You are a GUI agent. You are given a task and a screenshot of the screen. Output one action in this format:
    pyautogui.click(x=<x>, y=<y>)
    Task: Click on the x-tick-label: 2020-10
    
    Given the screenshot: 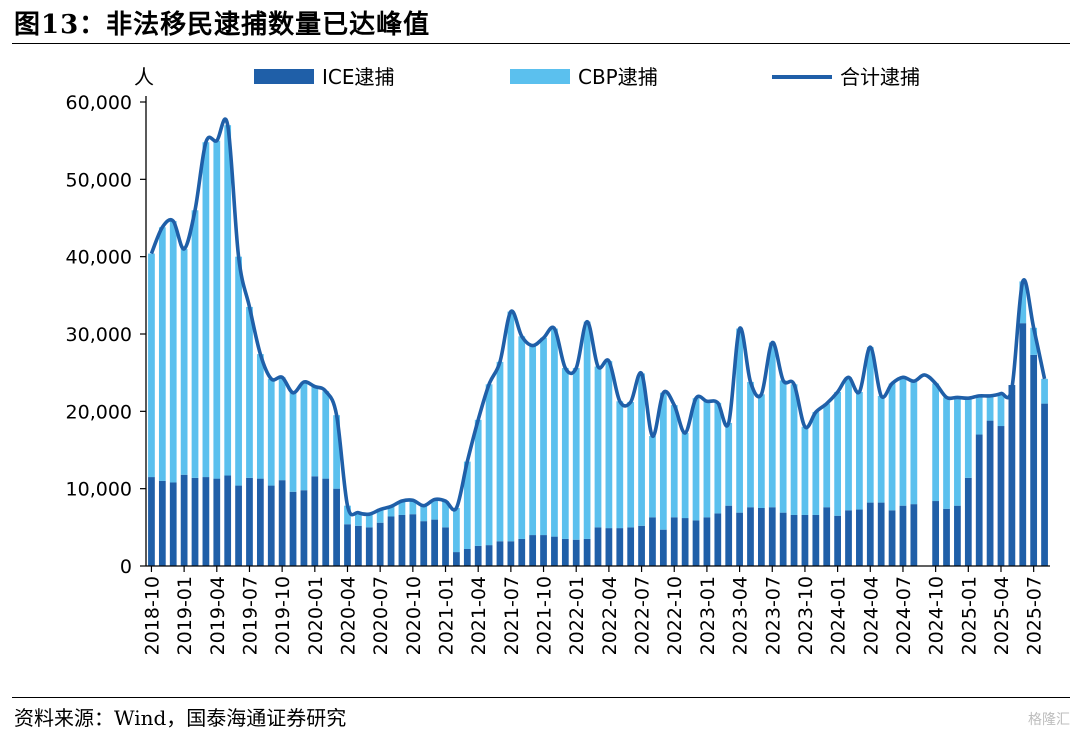 What is the action you would take?
    pyautogui.click(x=414, y=615)
    